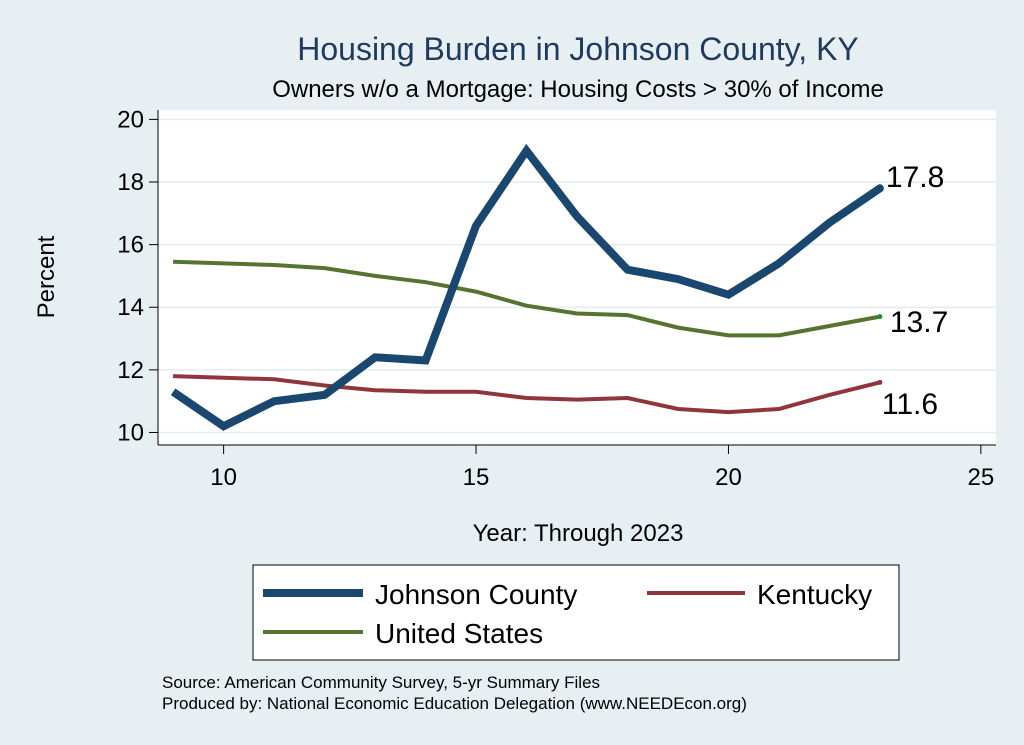 The image size is (1024, 745). I want to click on legend-label-johnson-county: Johnson County, so click(476, 594).